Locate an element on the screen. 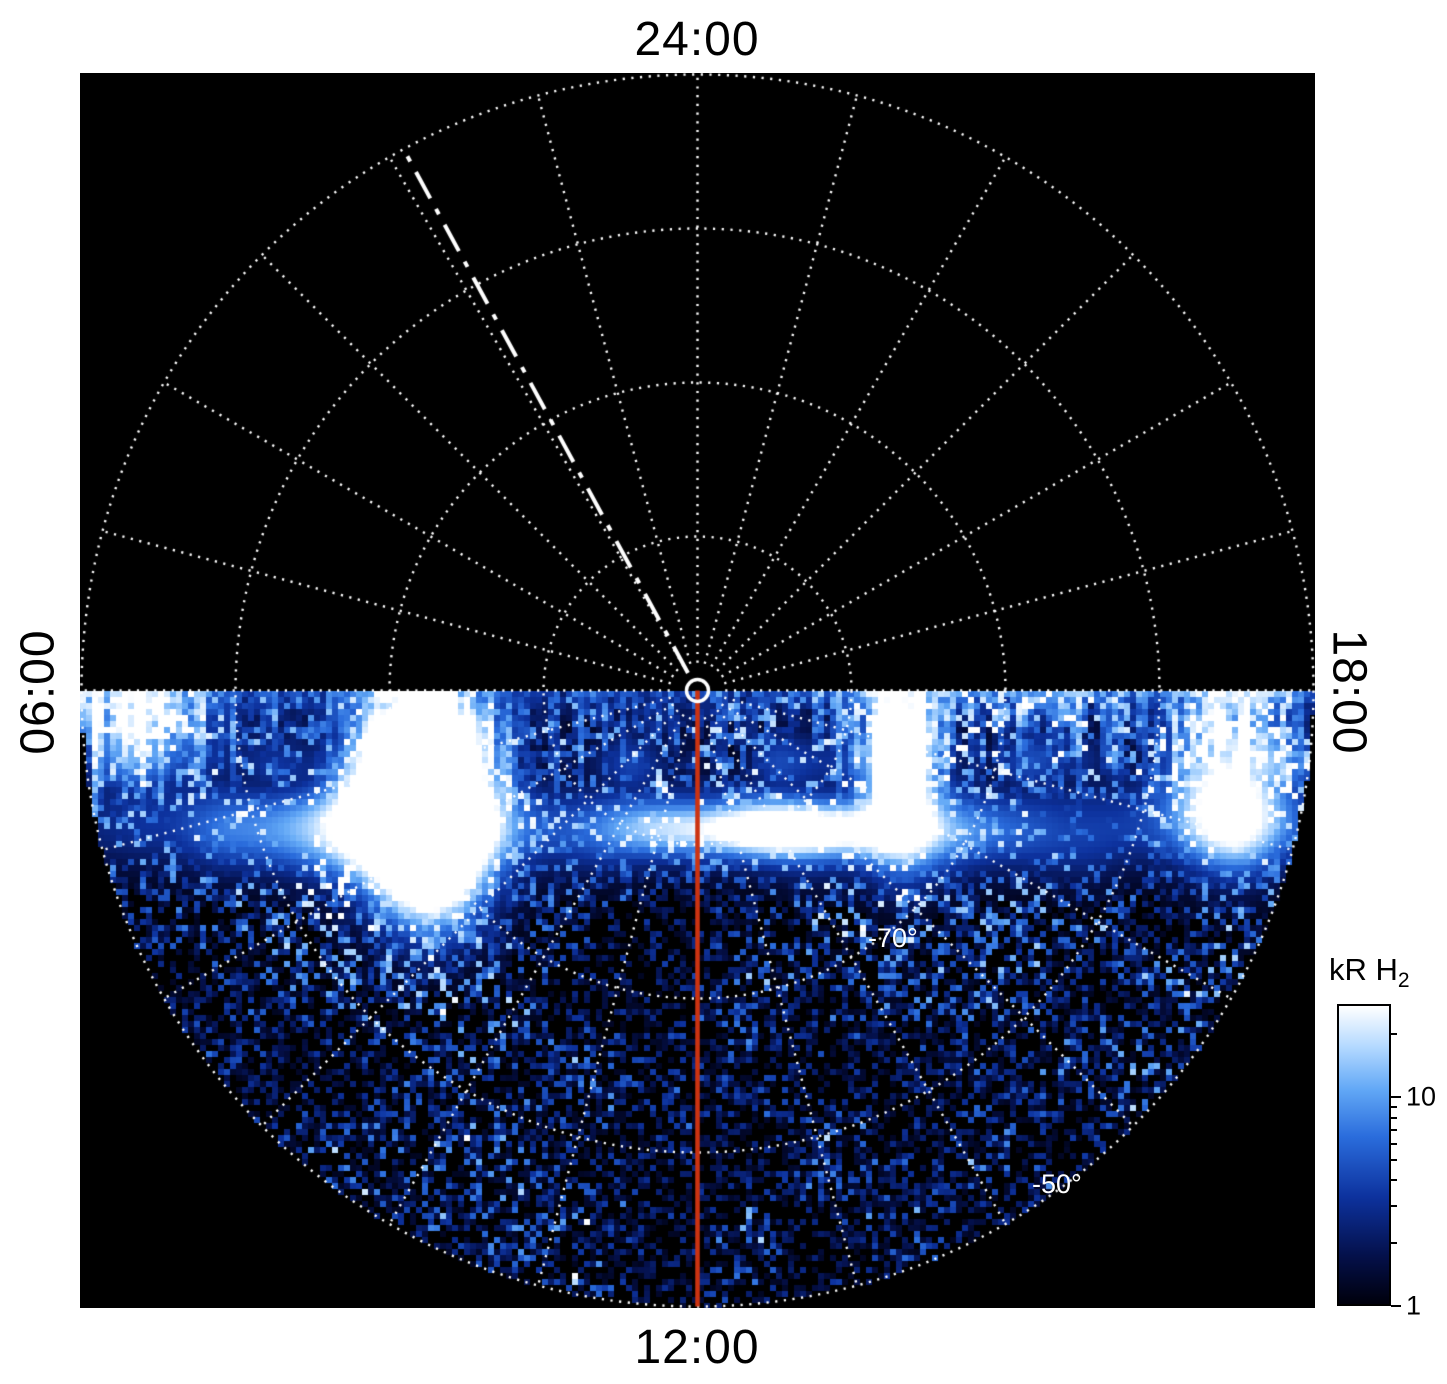 The image size is (1447, 1384). latitude-label-minus70: -70° is located at coordinates (893, 938).